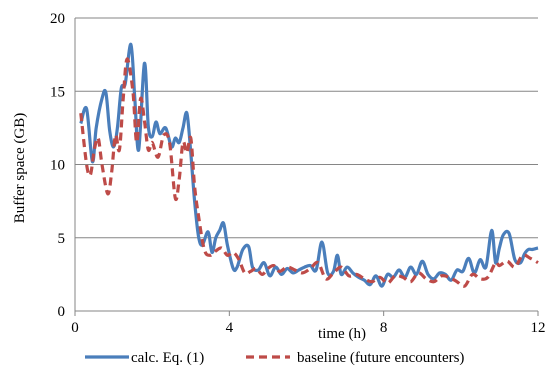 The height and width of the screenshot is (371, 549). What do you see at coordinates (62, 239) in the screenshot?
I see `y-tick-label: 5` at bounding box center [62, 239].